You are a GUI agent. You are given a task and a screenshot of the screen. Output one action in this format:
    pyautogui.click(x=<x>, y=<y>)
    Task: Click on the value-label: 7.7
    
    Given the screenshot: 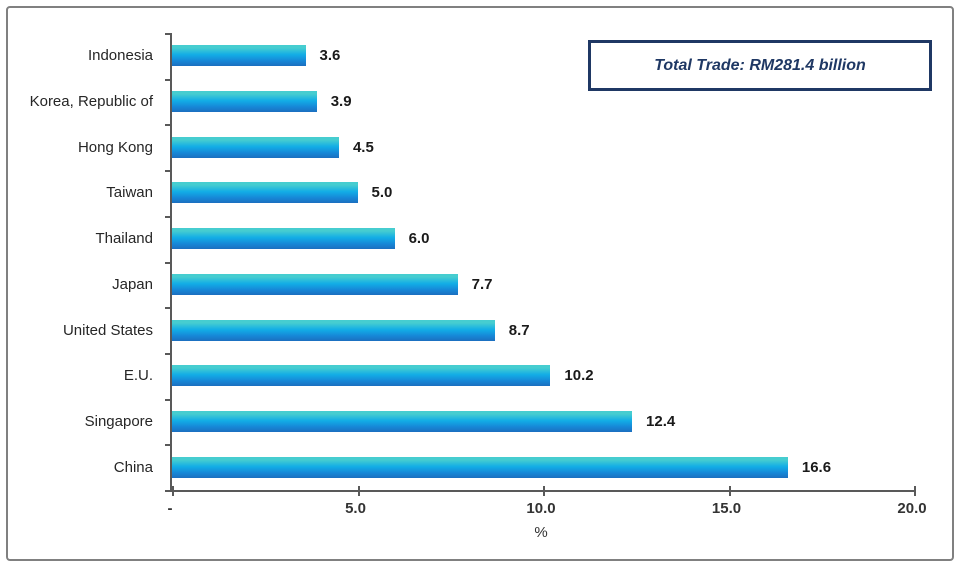 What is the action you would take?
    pyautogui.click(x=482, y=284)
    